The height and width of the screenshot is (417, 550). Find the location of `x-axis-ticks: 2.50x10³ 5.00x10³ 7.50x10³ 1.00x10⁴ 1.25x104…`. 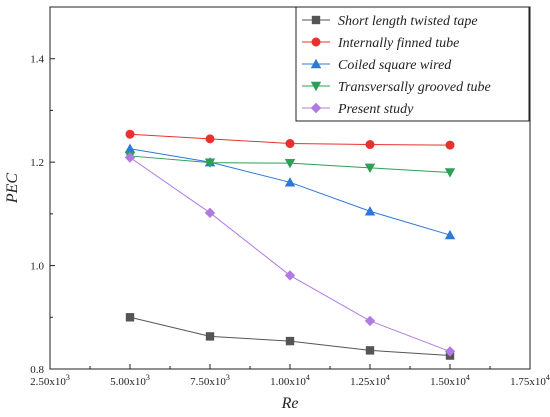

x-axis-ticks: 2.50x10³ 5.00x10³ 7.50x10³ 1.00x10⁴ 1.25x104… is located at coordinates (290, 376).